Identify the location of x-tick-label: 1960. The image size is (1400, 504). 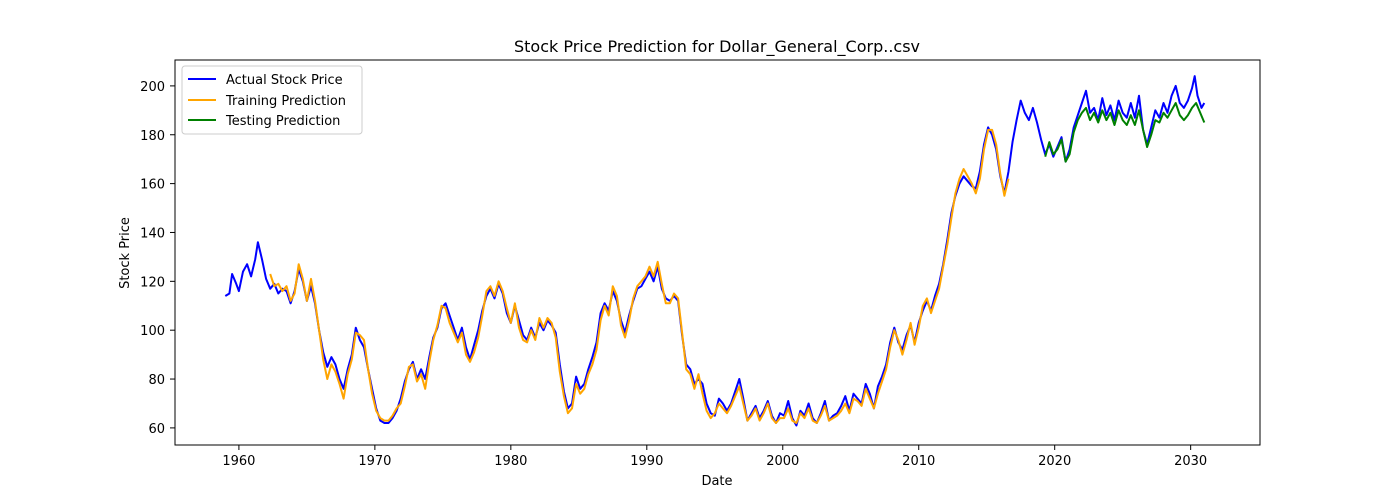
(238, 461).